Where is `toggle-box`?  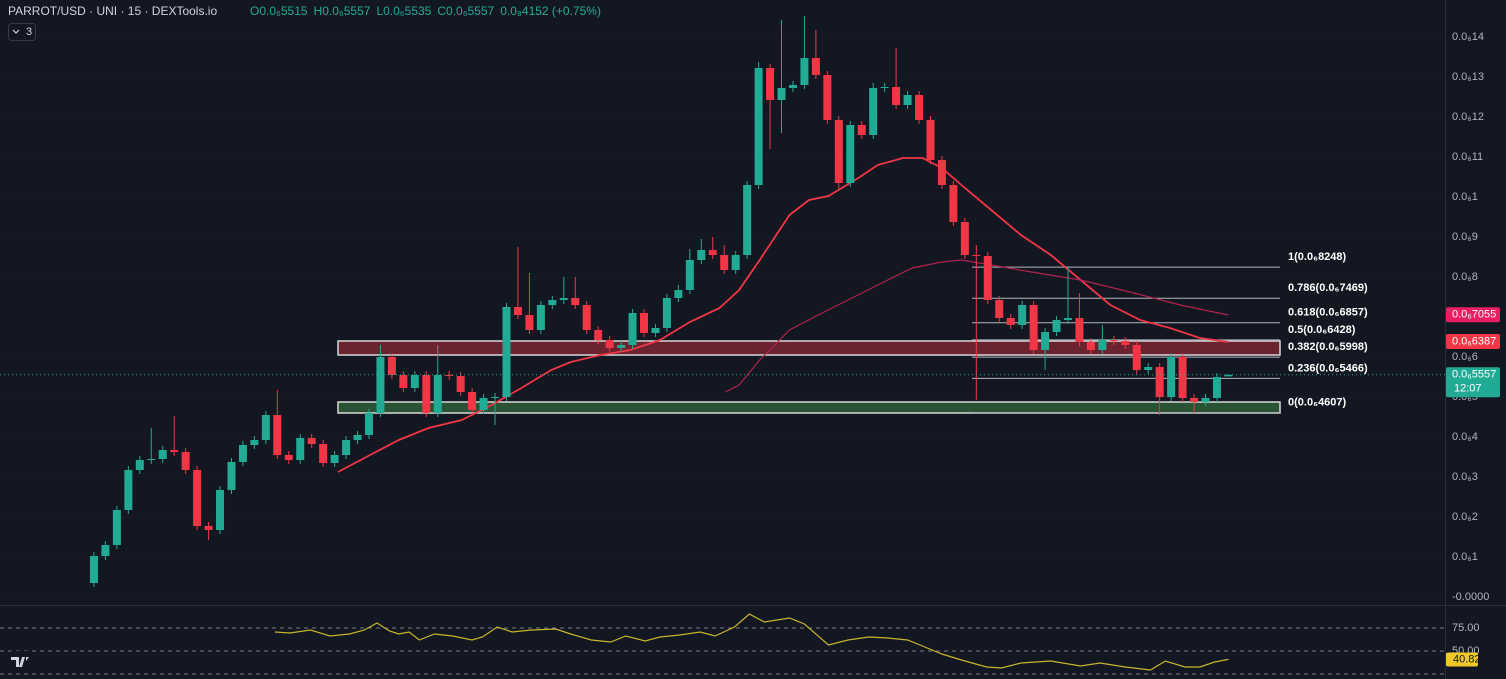
toggle-box is located at coordinates (22, 32).